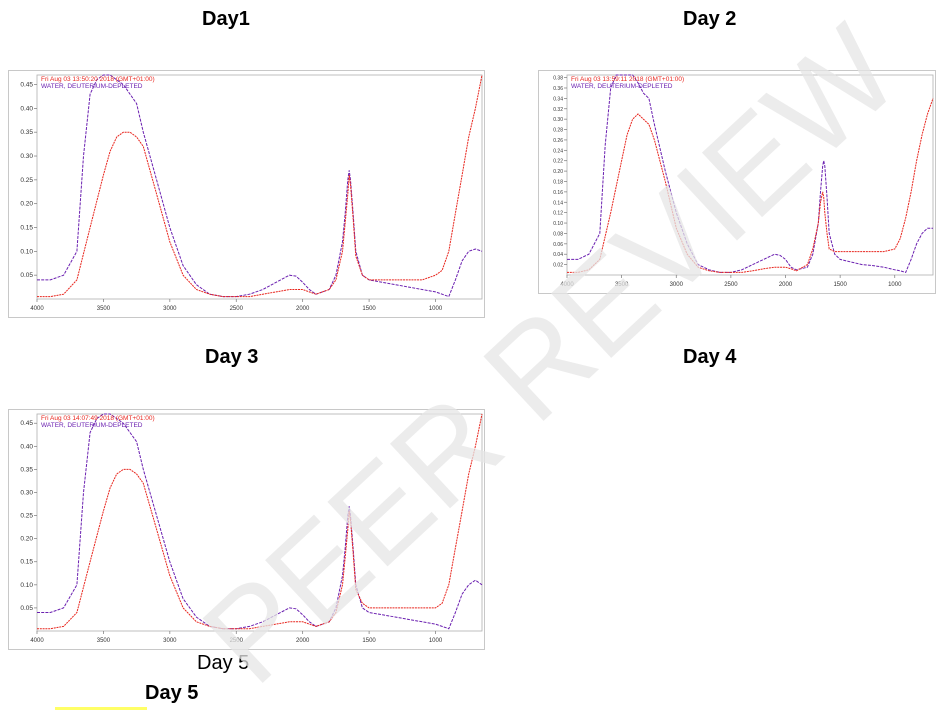 Image resolution: width=936 pixels, height=710 pixels. What do you see at coordinates (172, 693) in the screenshot?
I see `day5-label: Day 5` at bounding box center [172, 693].